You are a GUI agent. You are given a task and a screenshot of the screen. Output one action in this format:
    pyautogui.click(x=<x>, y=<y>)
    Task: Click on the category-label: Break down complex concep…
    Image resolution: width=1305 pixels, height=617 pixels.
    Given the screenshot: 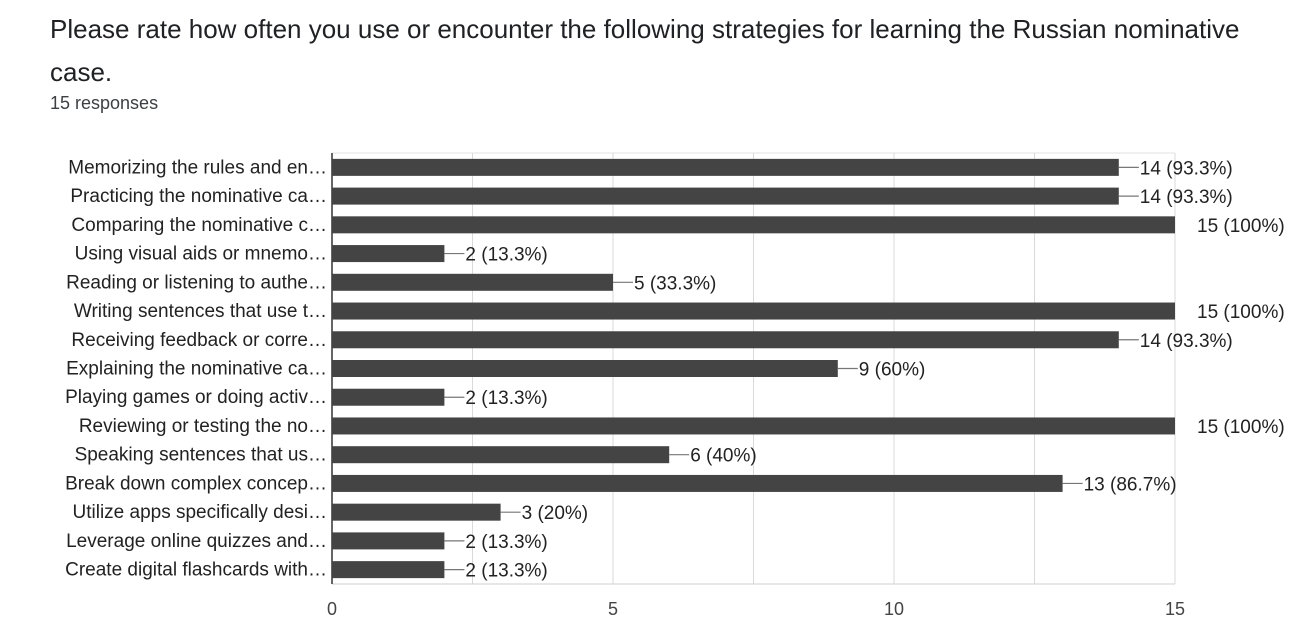 What is the action you would take?
    pyautogui.click(x=196, y=483)
    